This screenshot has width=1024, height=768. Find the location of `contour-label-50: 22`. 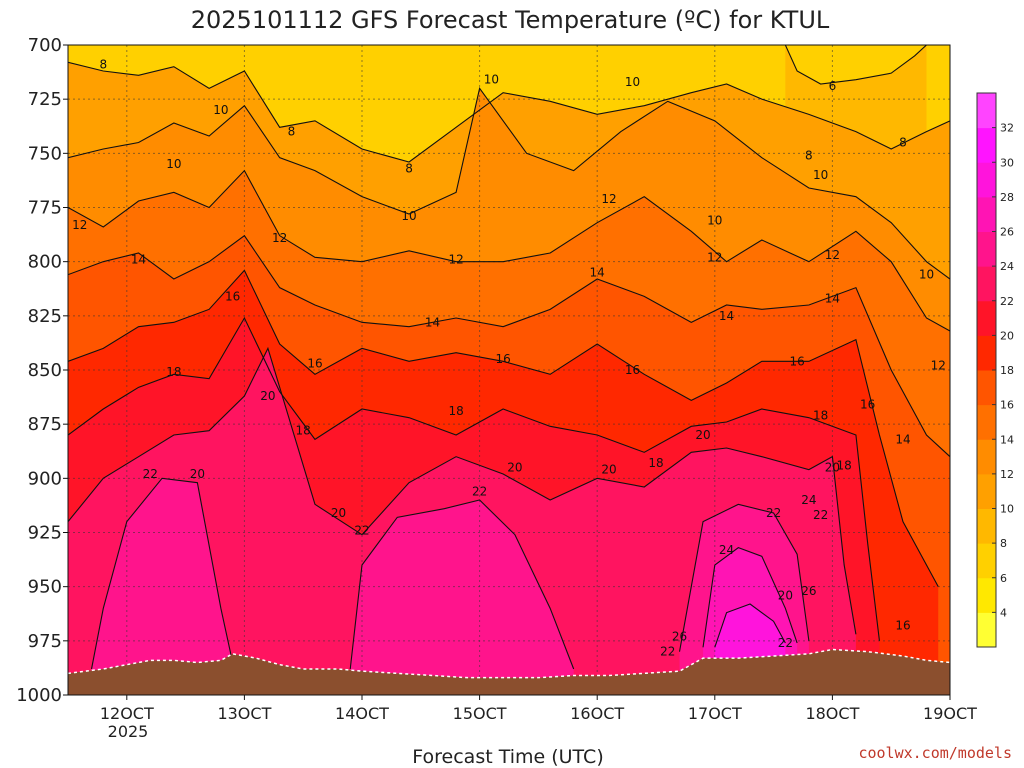

contour-label-50: 22 is located at coordinates (479, 491).